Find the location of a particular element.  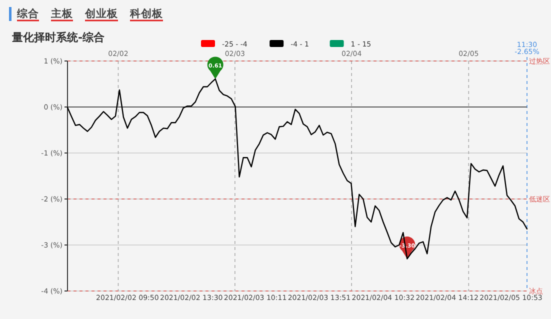

chart-title: 量化择时系统-综合 is located at coordinates (58, 37).